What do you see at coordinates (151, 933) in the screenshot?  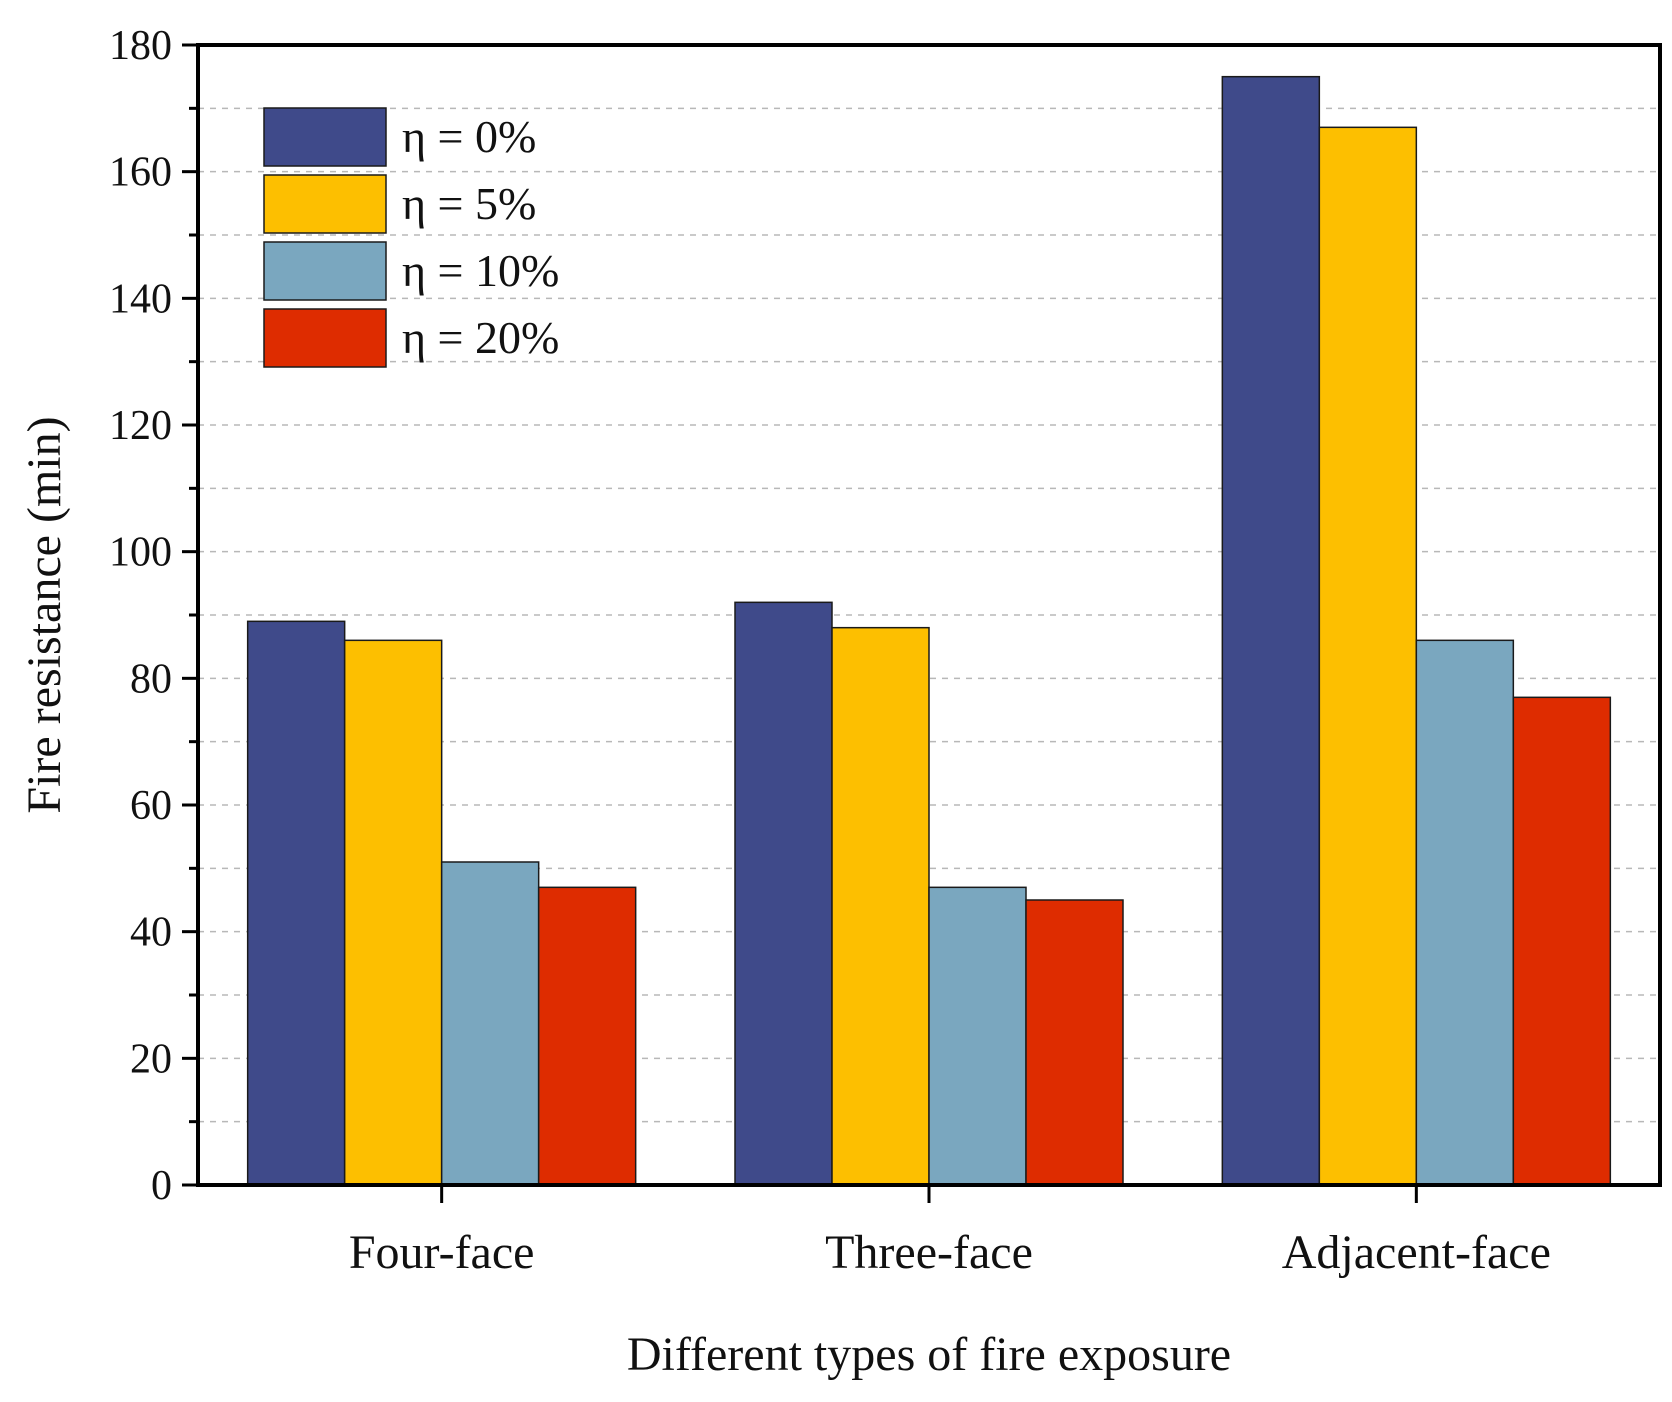 I see `y-tick-label: 40` at bounding box center [151, 933].